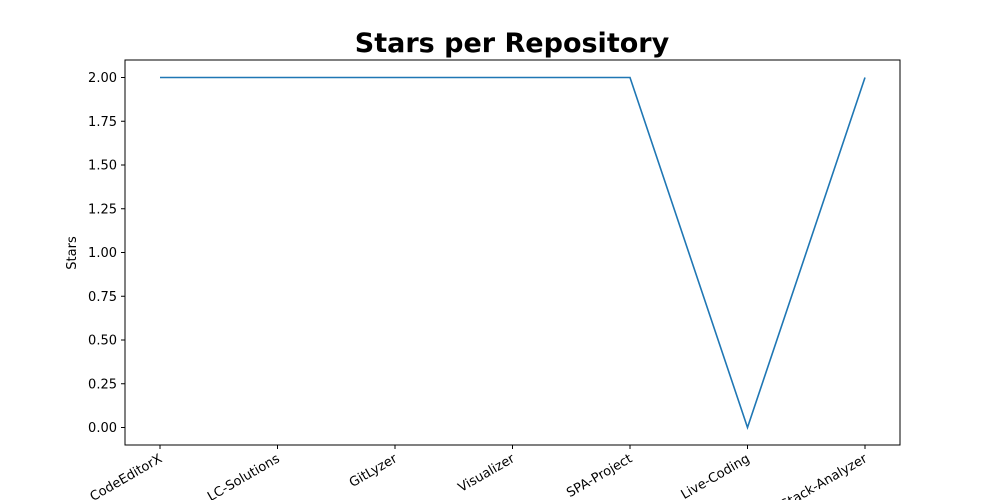 The height and width of the screenshot is (504, 1000). I want to click on y-axis-label: Stars, so click(72, 253).